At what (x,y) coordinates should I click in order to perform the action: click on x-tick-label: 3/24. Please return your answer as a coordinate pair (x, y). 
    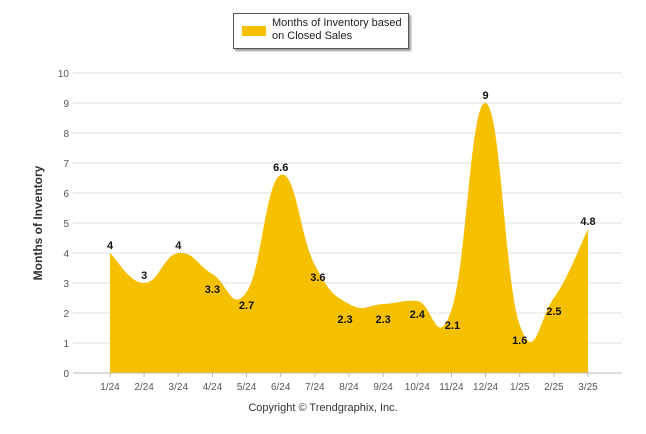
    Looking at the image, I should click on (179, 387).